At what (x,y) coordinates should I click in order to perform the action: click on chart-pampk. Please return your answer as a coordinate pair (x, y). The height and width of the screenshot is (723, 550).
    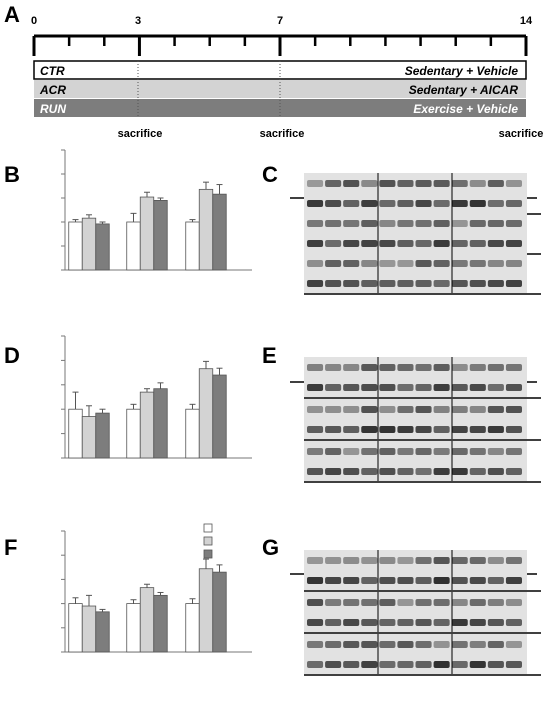
    Looking at the image, I should click on (156, 210).